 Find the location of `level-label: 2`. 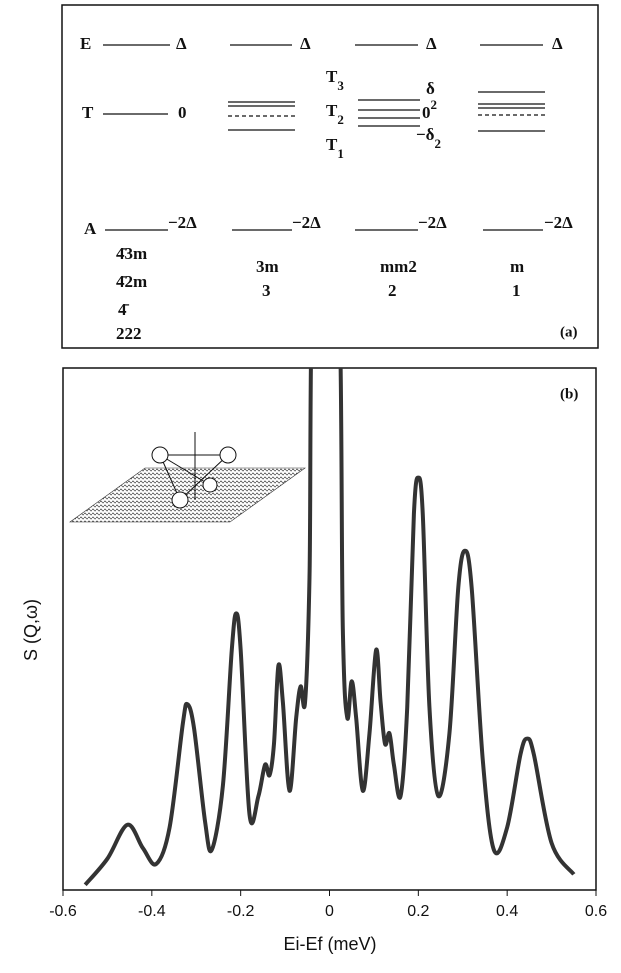

level-label: 2 is located at coordinates (392, 290).